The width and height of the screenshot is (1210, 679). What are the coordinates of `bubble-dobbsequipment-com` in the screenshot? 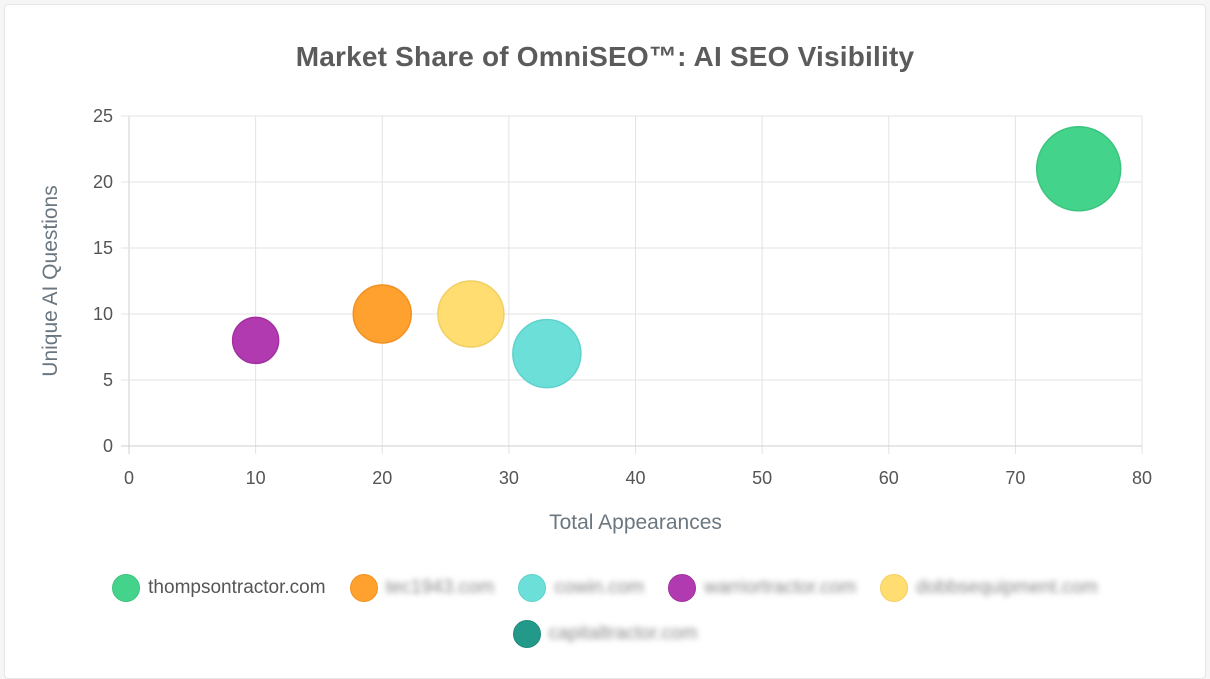 It's located at (471, 314).